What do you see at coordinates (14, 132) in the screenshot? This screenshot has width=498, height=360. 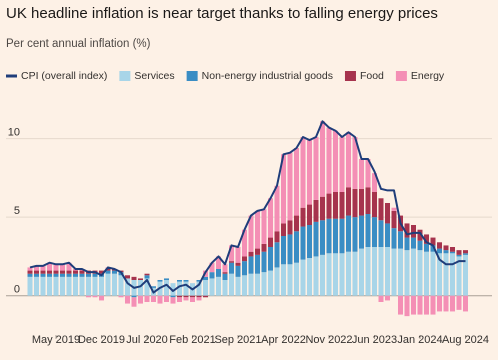 I see `y-tick-label: 10` at bounding box center [14, 132].